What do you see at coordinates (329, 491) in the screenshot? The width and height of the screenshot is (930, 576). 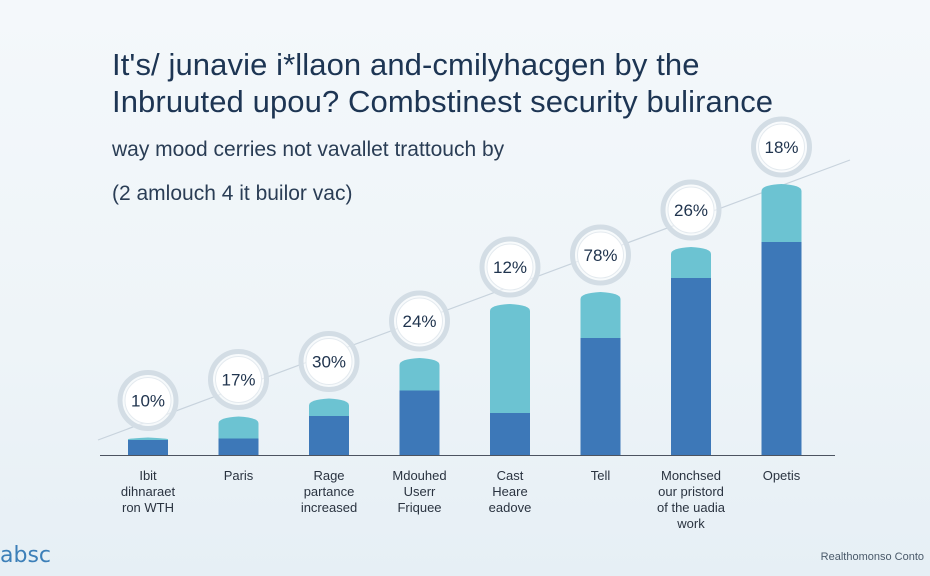 I see `category-label: partance` at bounding box center [329, 491].